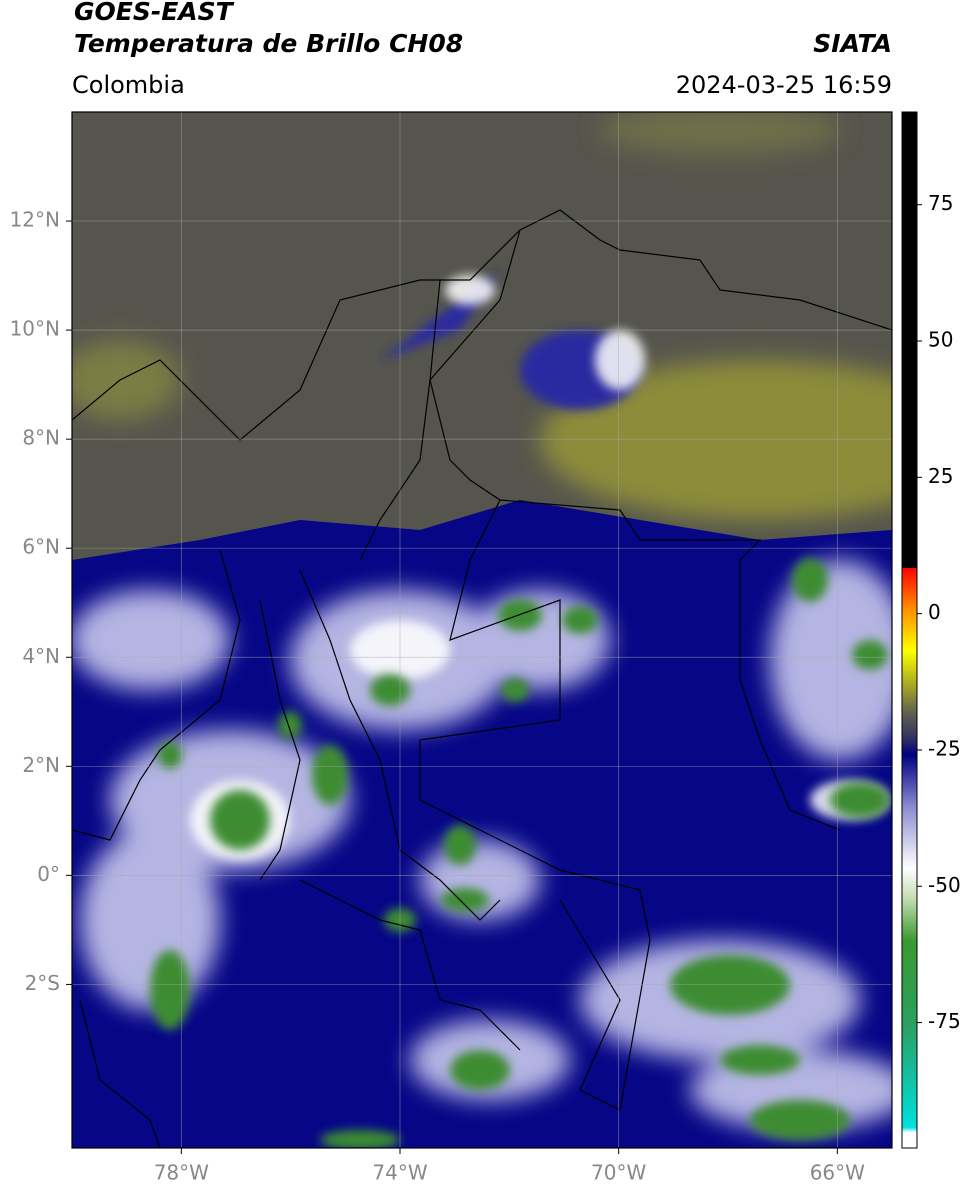 The height and width of the screenshot is (1194, 966). What do you see at coordinates (41, 765) in the screenshot?
I see `lat-tick-label: 2°N` at bounding box center [41, 765].